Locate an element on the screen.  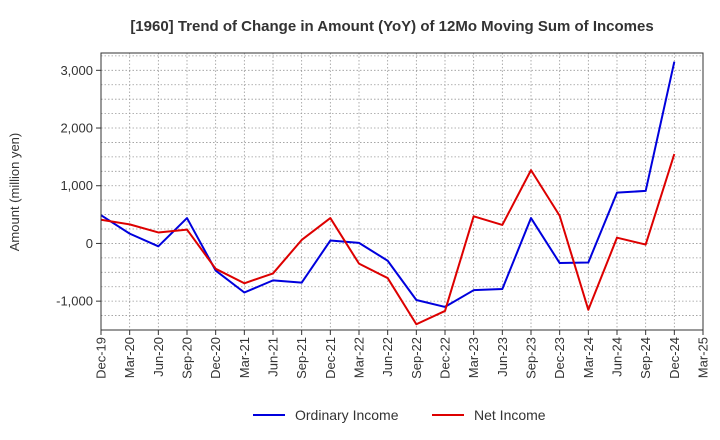
legend-label-2: Net Income is located at coordinates (510, 415).